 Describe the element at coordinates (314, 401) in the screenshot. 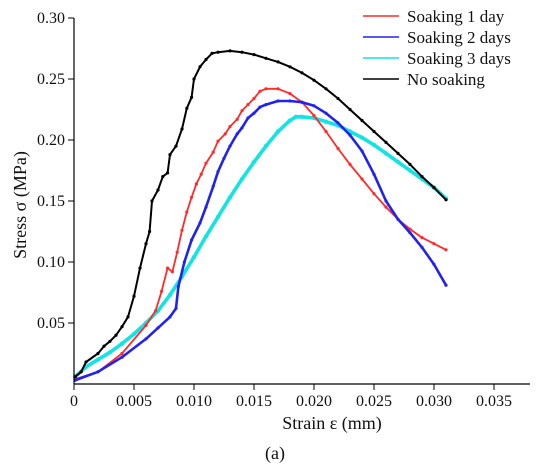

I see `x-tick-label: 0.020` at that location.